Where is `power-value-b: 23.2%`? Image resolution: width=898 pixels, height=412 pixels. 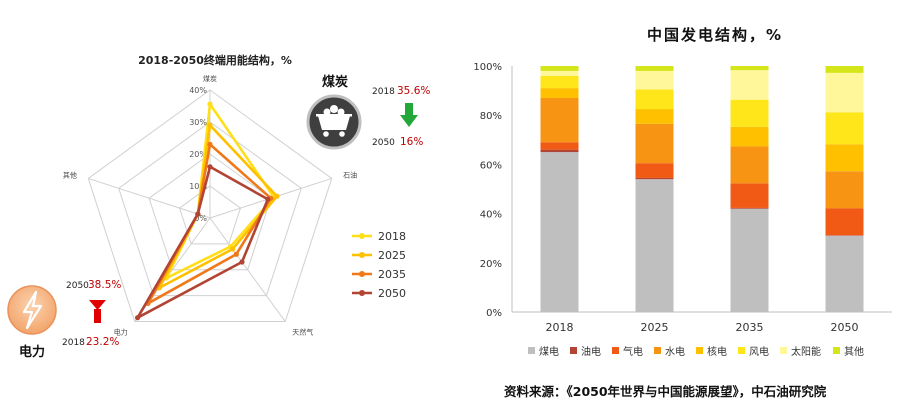 power-value-b: 23.2% is located at coordinates (102, 342).